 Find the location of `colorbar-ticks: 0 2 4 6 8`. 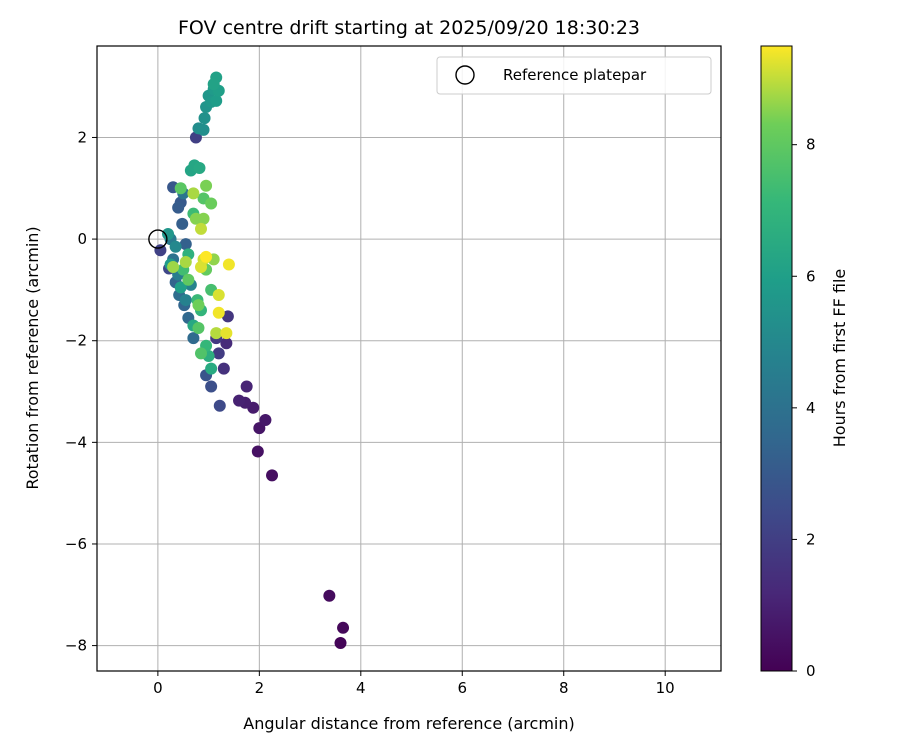

colorbar-ticks: 0 2 4 6 8 is located at coordinates (804, 408).